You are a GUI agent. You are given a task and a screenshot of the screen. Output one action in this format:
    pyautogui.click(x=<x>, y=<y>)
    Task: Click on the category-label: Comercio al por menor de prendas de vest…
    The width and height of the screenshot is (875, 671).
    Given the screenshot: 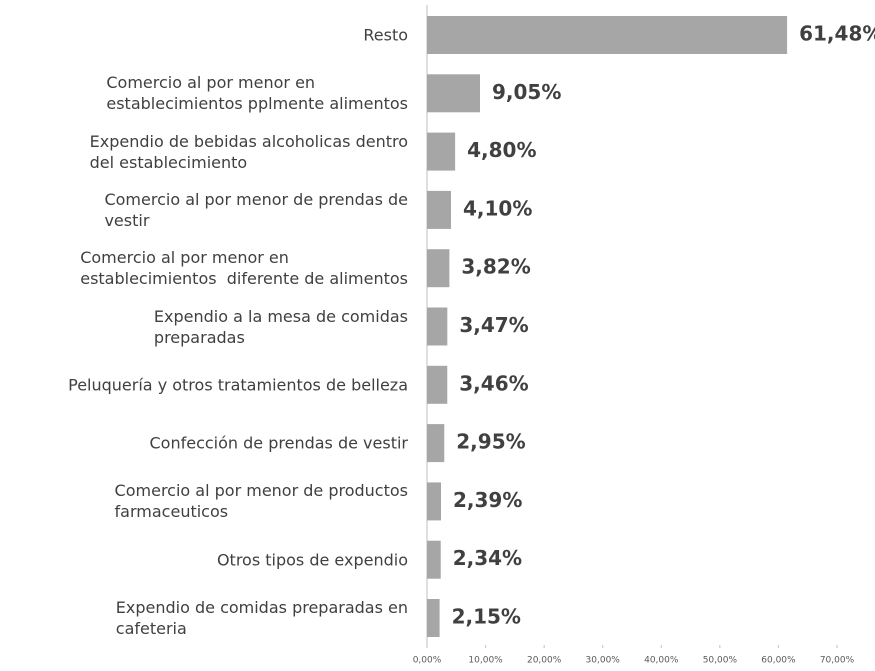 What is the action you would take?
    pyautogui.click(x=256, y=209)
    